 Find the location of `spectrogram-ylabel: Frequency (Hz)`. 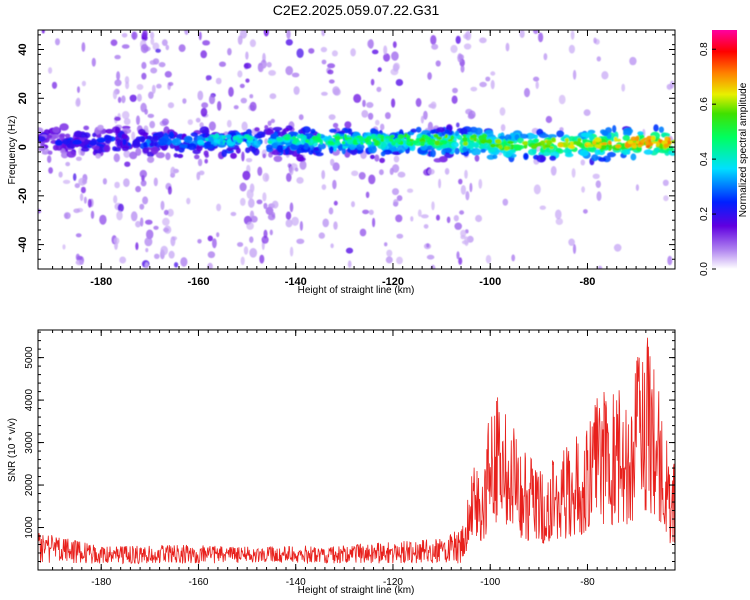

spectrogram-ylabel: Frequency (Hz) is located at coordinates (12, 150).